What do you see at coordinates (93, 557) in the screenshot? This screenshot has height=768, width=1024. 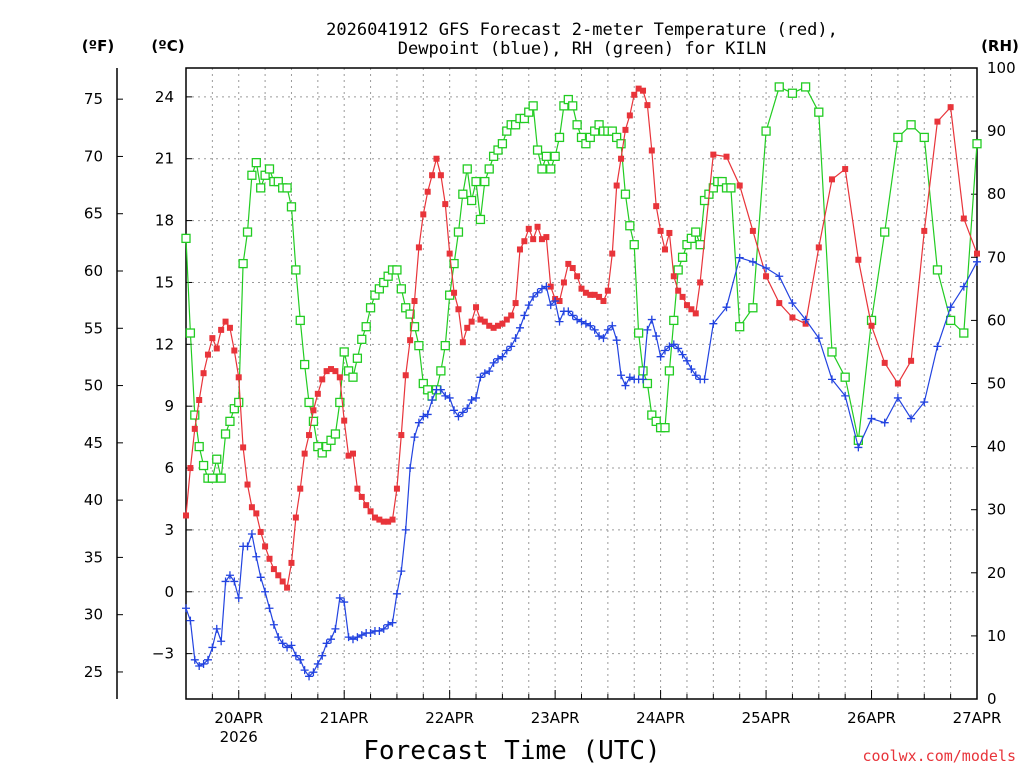 I see `y-tick-label-fahrenheit: 35` at bounding box center [93, 557].